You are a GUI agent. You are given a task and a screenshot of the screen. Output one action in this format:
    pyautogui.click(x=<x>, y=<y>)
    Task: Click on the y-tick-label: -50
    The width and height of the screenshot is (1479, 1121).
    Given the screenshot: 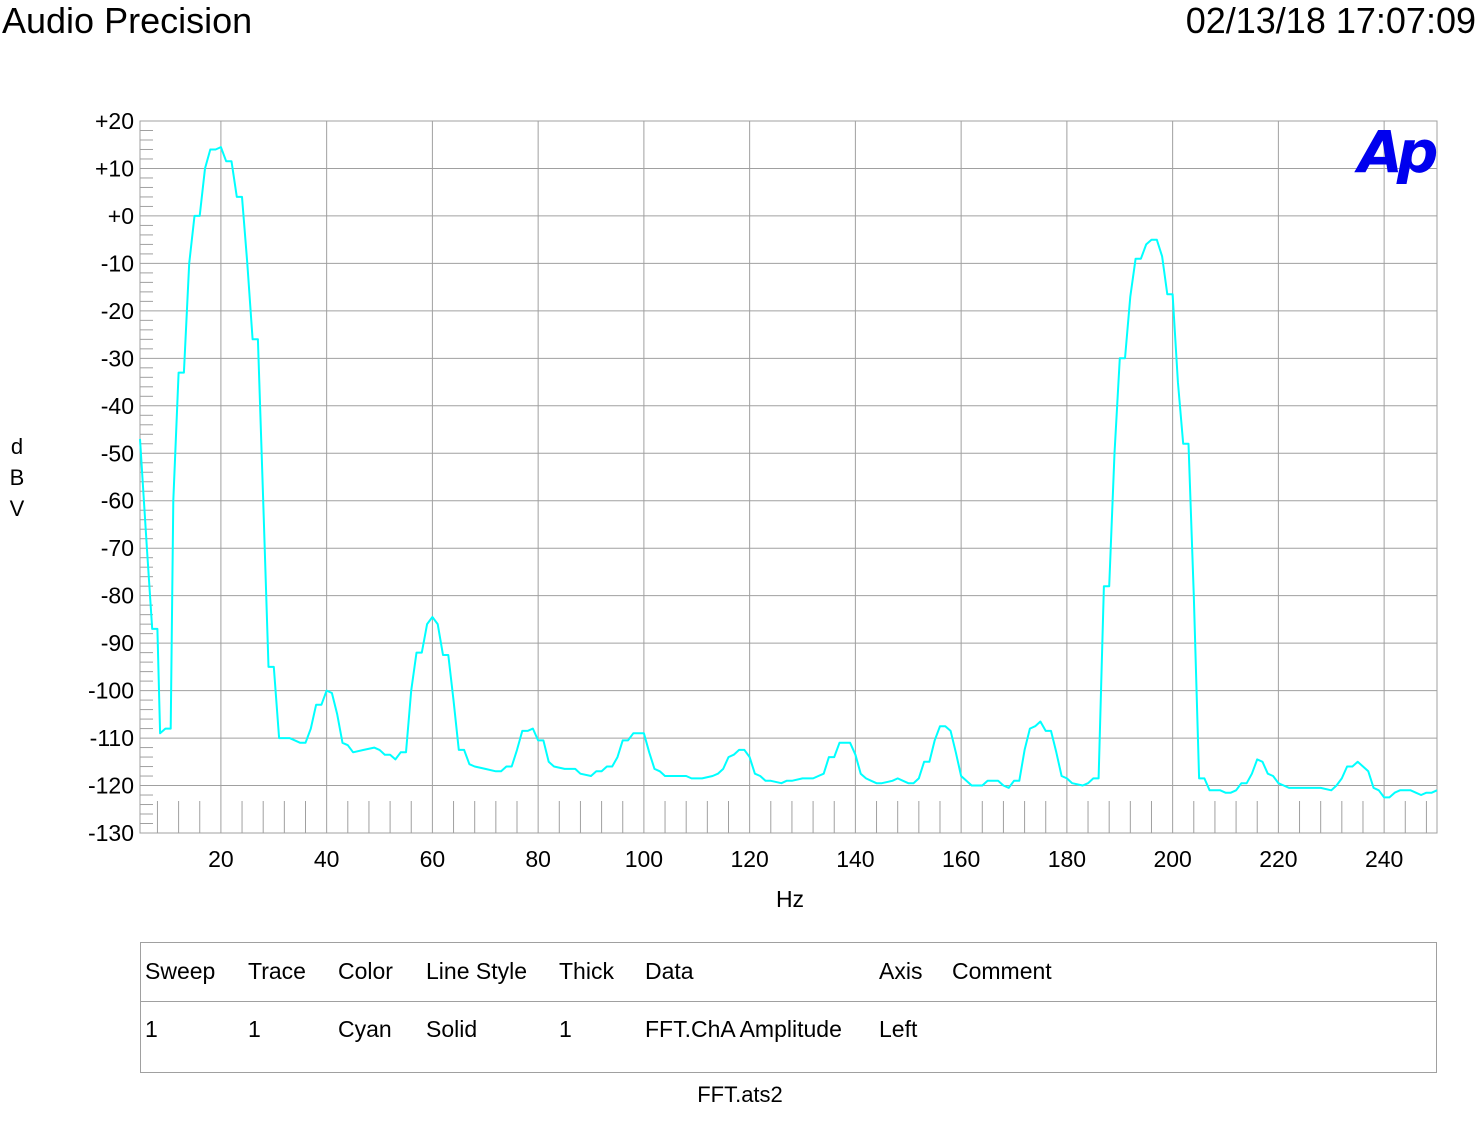 What is the action you would take?
    pyautogui.click(x=117, y=453)
    